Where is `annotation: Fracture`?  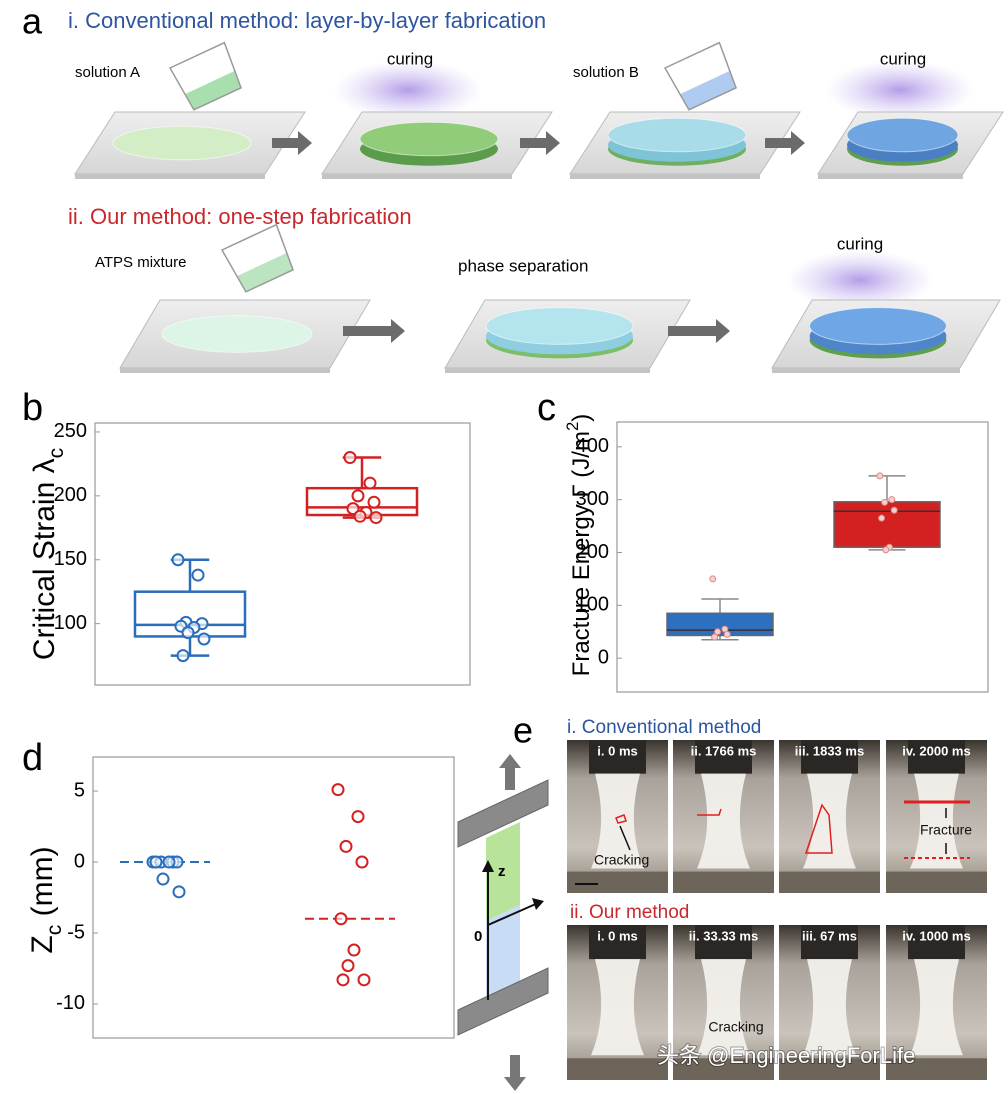 annotation: Fracture is located at coordinates (946, 830).